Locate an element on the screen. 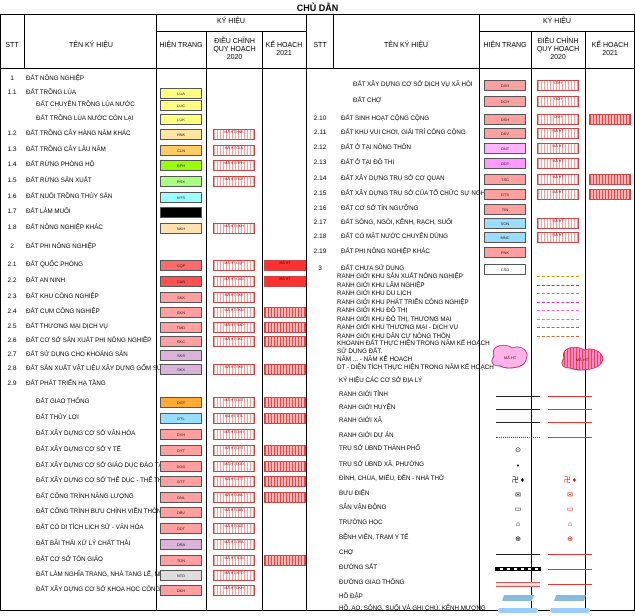 The width and height of the screenshot is (635, 616). symbol-label: CHỢ is located at coordinates (346, 552).